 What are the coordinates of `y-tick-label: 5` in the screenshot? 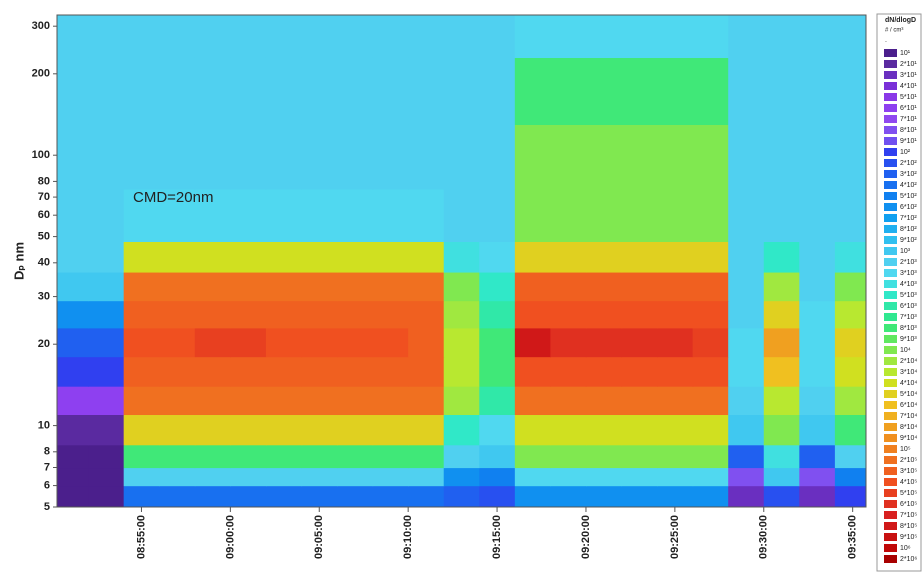 It's located at (47, 507).